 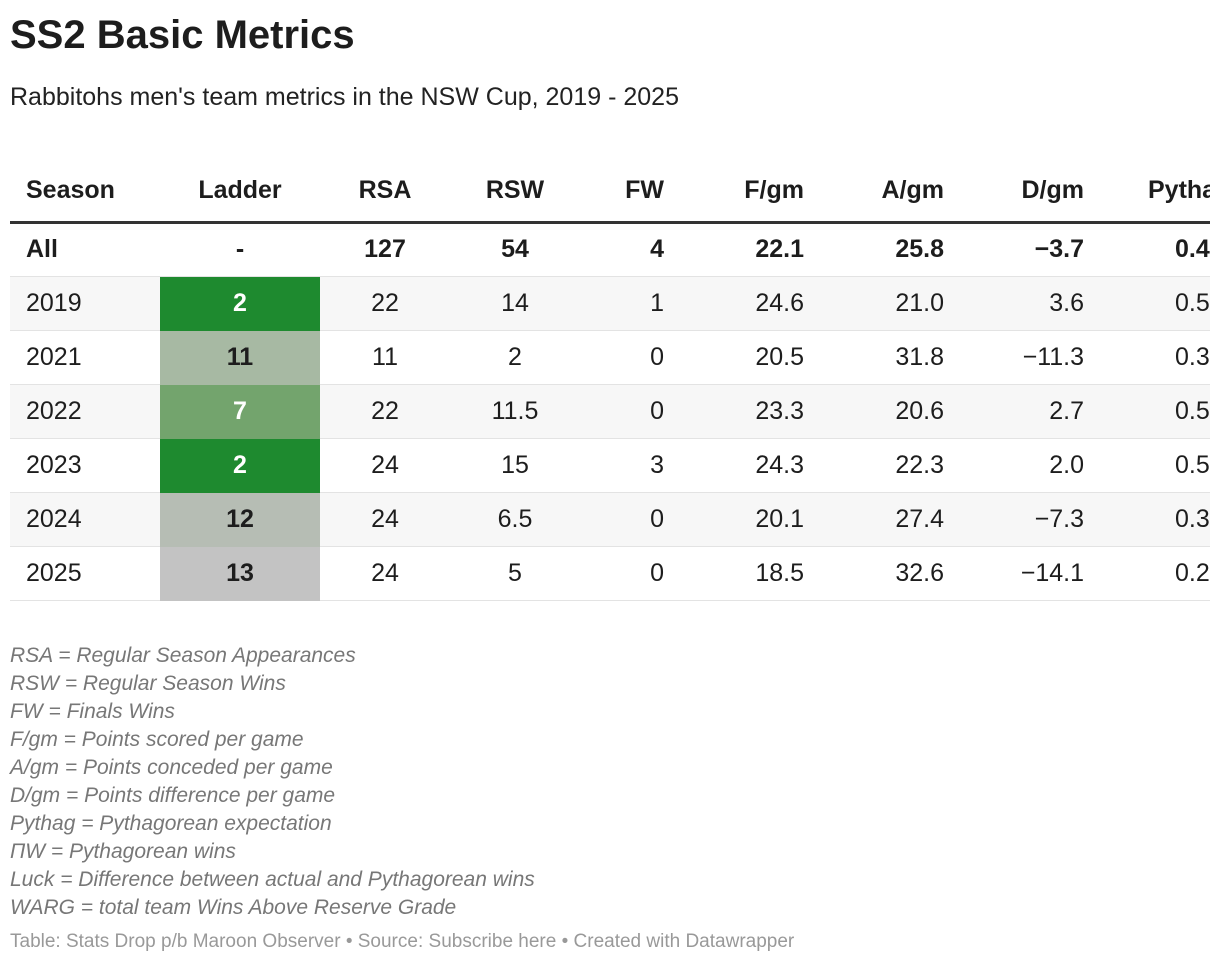 What do you see at coordinates (890, 573) in the screenshot?
I see `table-cell: 32.6` at bounding box center [890, 573].